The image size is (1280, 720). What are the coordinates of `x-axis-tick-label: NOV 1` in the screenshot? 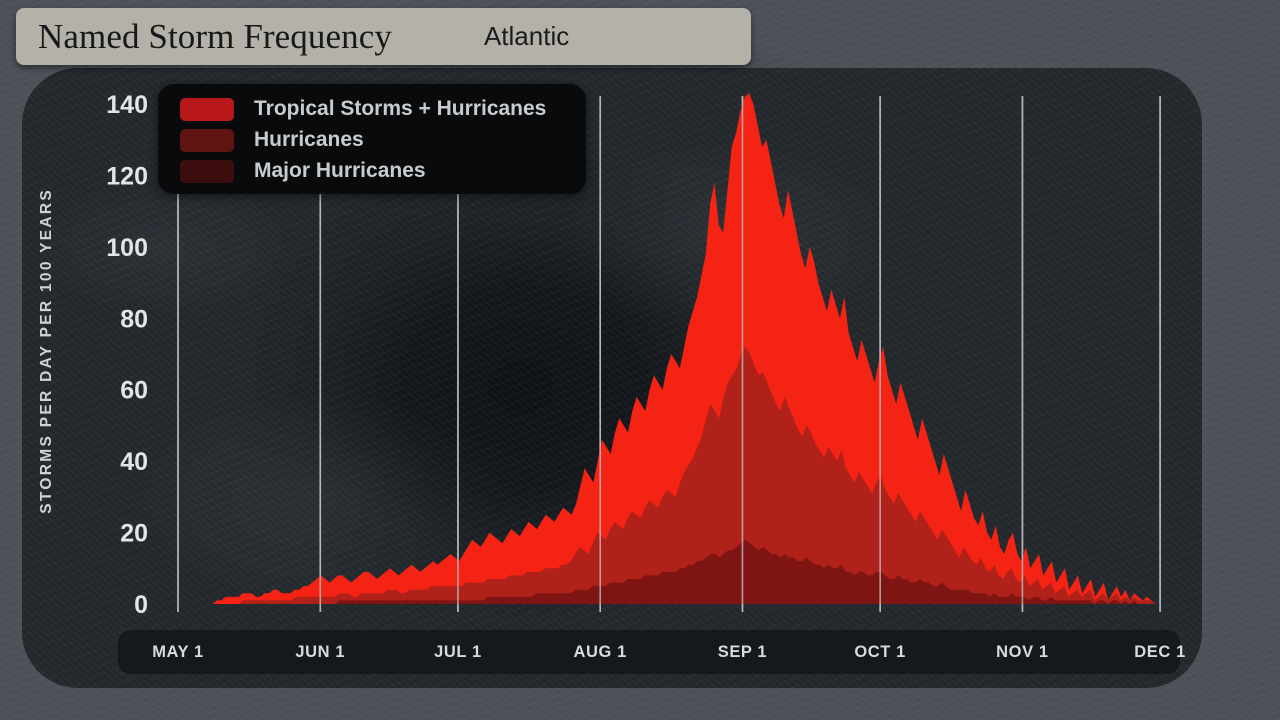 It's located at (1022, 652).